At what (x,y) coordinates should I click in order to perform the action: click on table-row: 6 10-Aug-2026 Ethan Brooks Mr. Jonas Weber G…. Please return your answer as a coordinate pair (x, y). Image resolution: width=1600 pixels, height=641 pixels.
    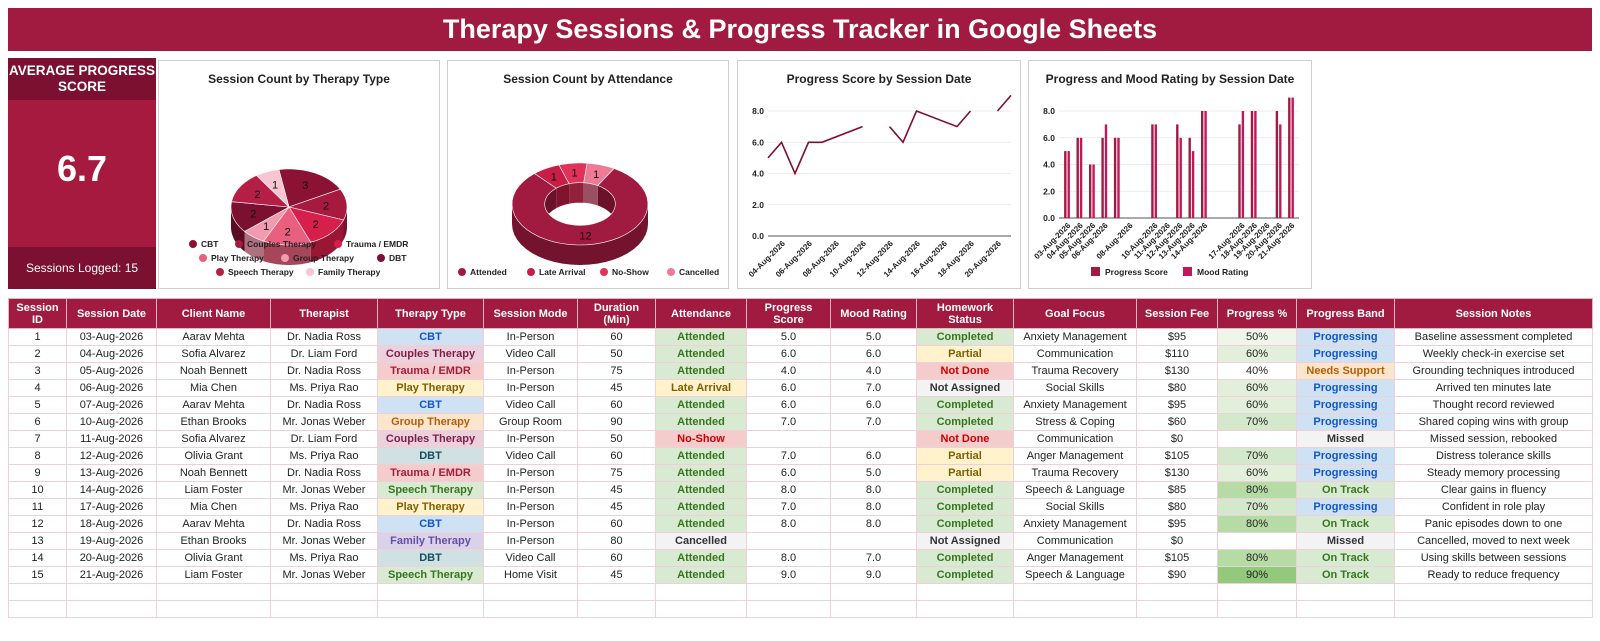
    Looking at the image, I should click on (800, 422).